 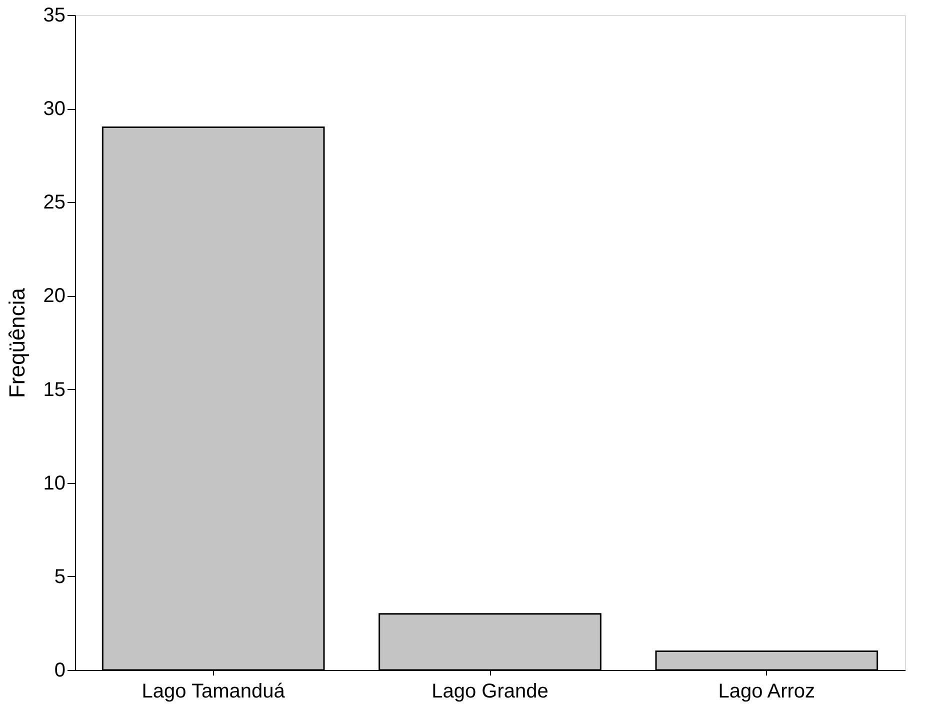 I want to click on y-tick-label: 30, so click(x=54, y=109).